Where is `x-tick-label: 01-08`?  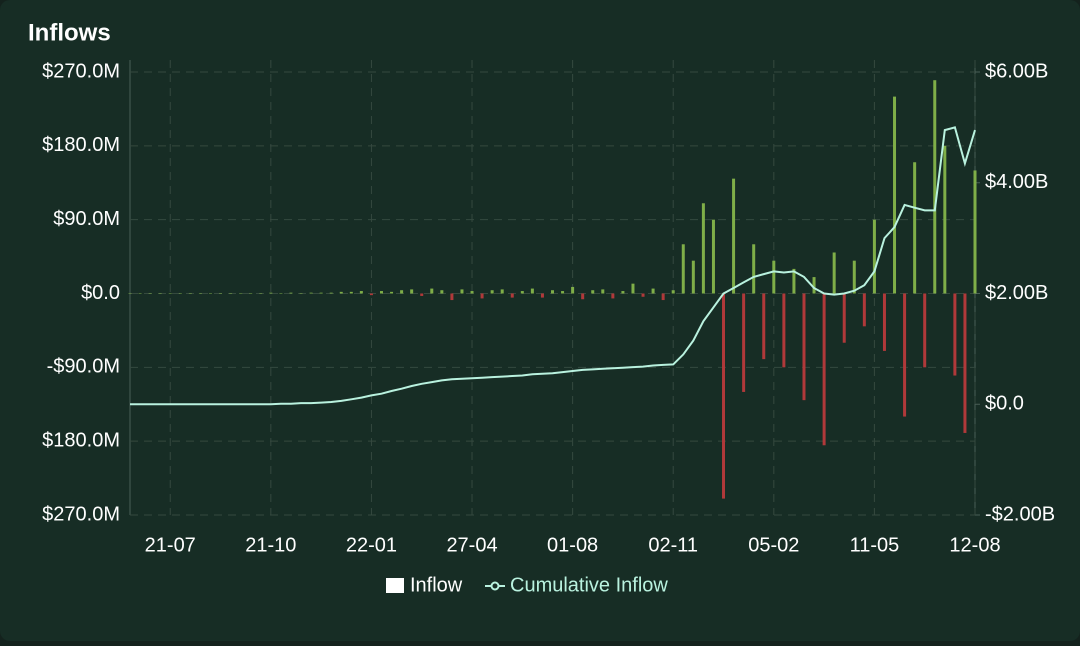 x-tick-label: 01-08 is located at coordinates (572, 545).